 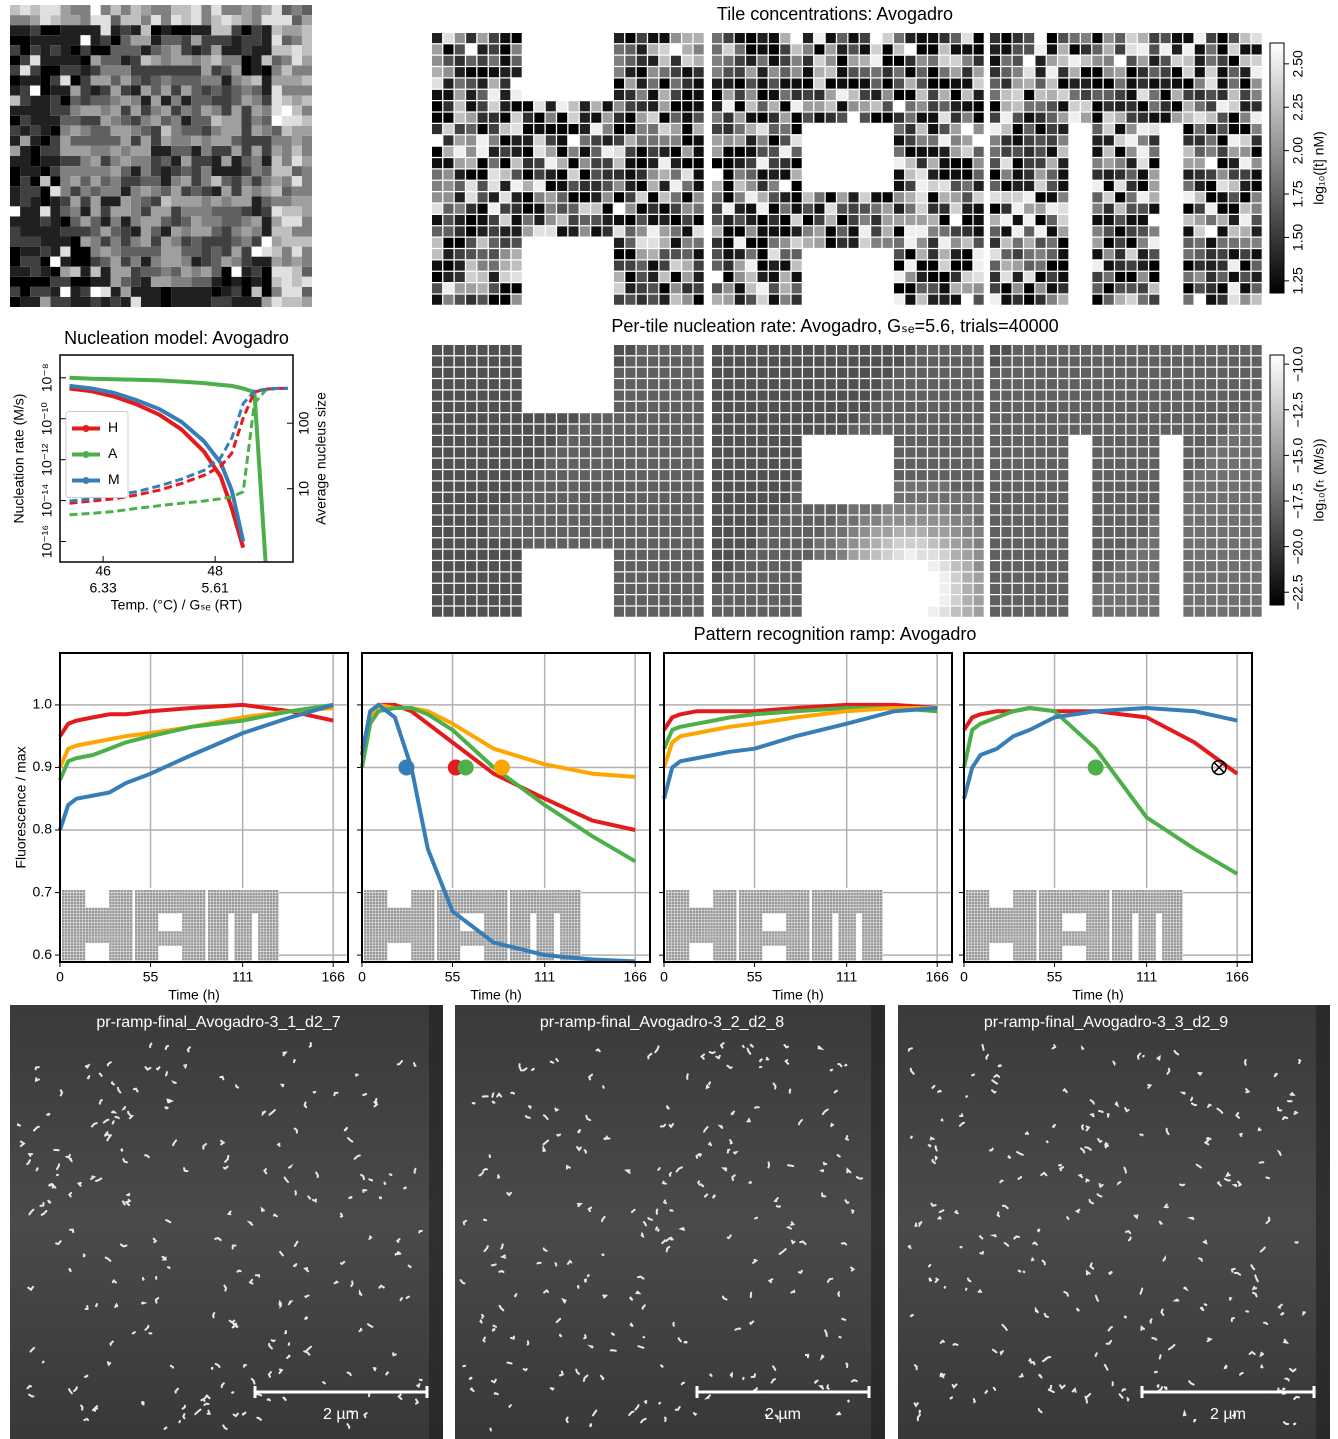 I want to click on y2-axis-label: Average nucleus size, so click(x=321, y=458).